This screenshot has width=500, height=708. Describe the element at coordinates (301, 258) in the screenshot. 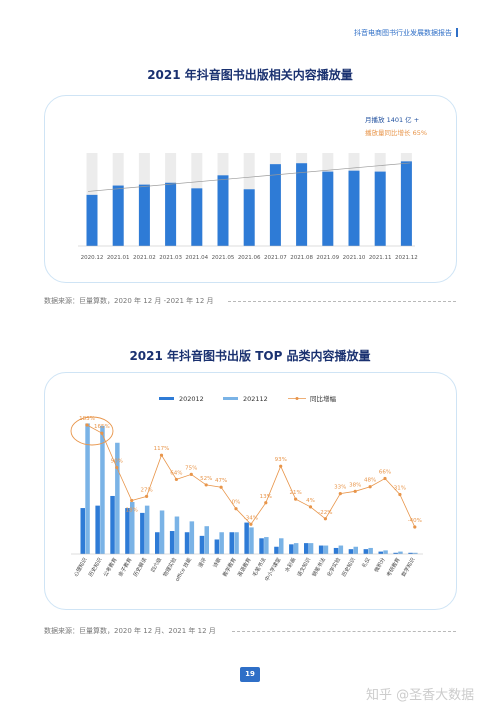

I see `x-tick-label: 2021.08` at that location.